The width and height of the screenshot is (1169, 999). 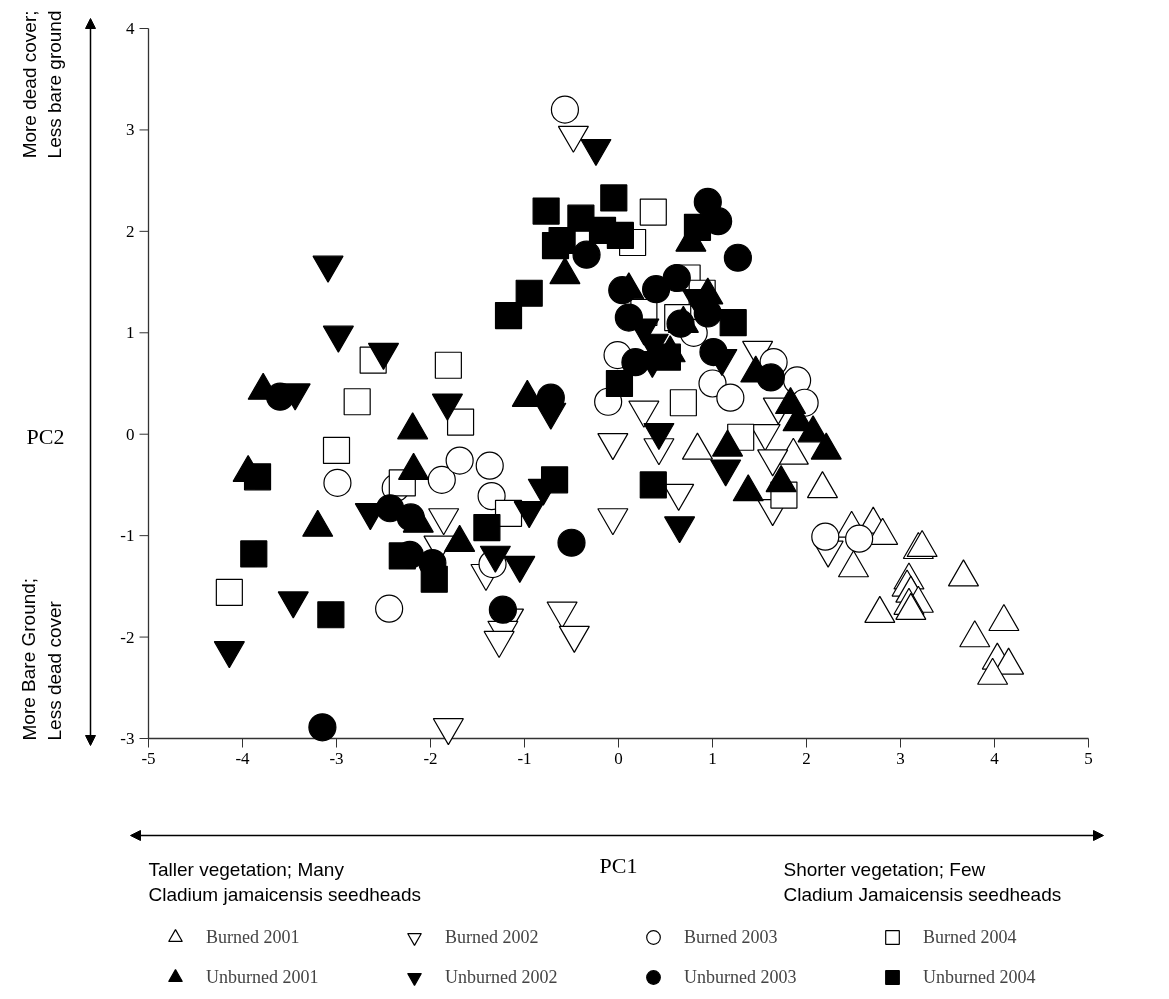 I want to click on legend-label: Burned 2002, so click(x=492, y=937).